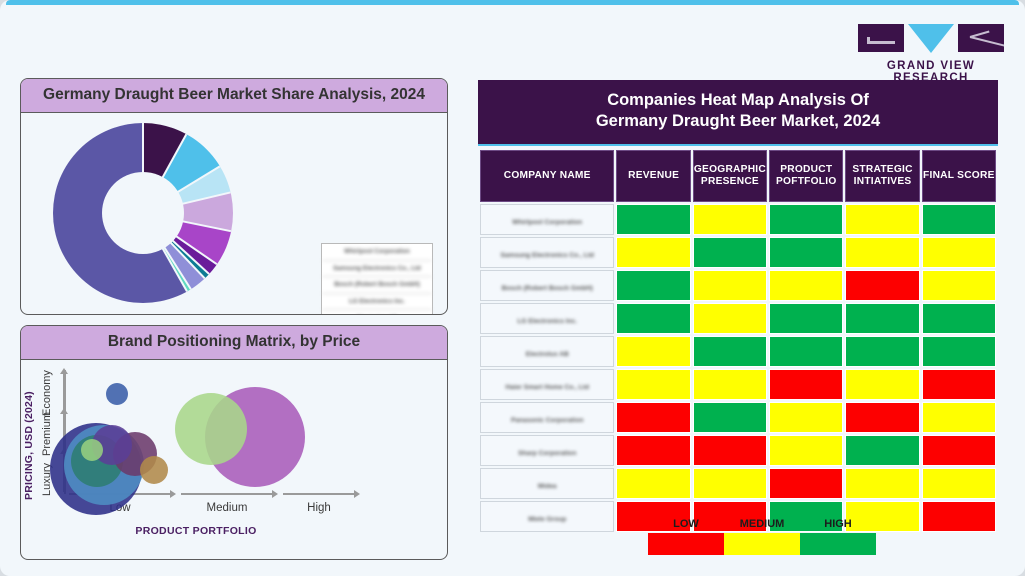 The width and height of the screenshot is (1025, 576). Describe the element at coordinates (958, 176) in the screenshot. I see `heatmap-col-header: FINAL SCORE` at that location.